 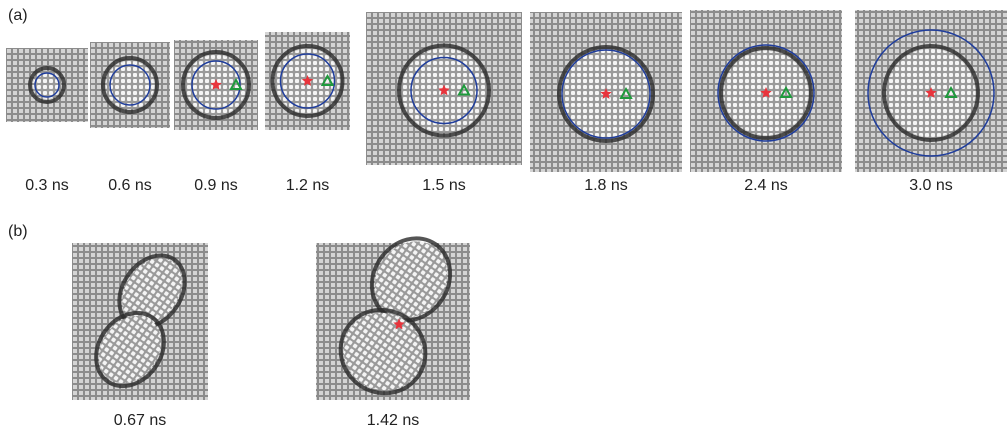 What do you see at coordinates (216, 185) in the screenshot?
I see `time-label: 0.9 ns` at bounding box center [216, 185].